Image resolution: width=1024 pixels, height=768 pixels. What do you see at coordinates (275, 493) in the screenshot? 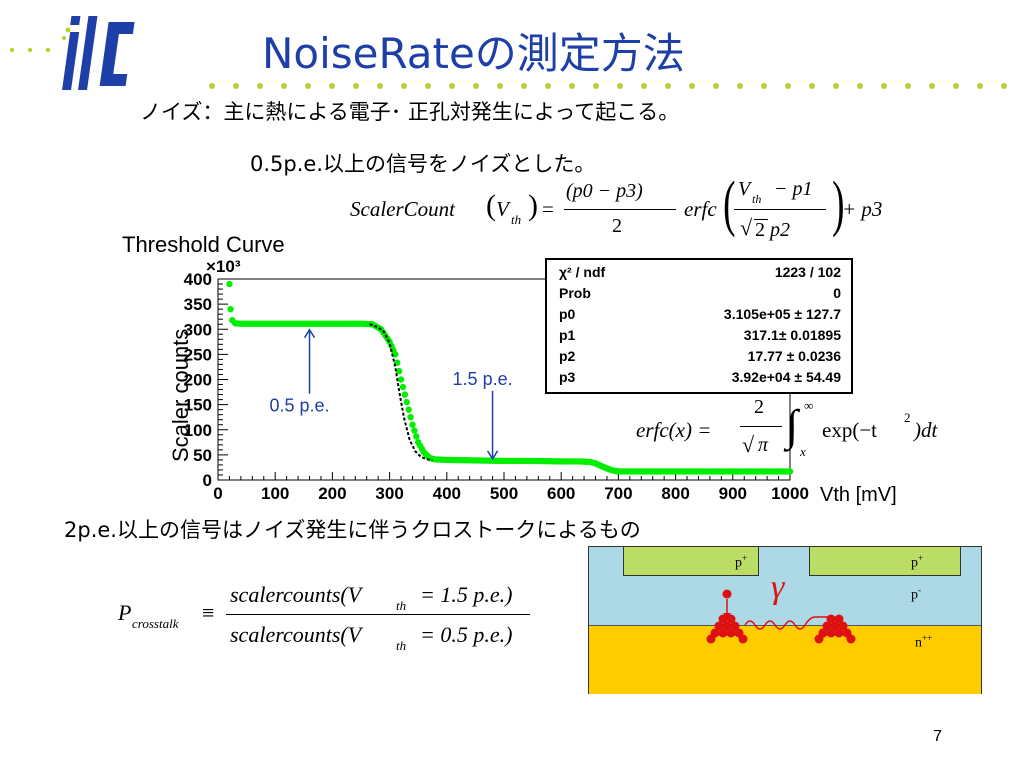
I see `x-tick-label: 100` at bounding box center [275, 493].